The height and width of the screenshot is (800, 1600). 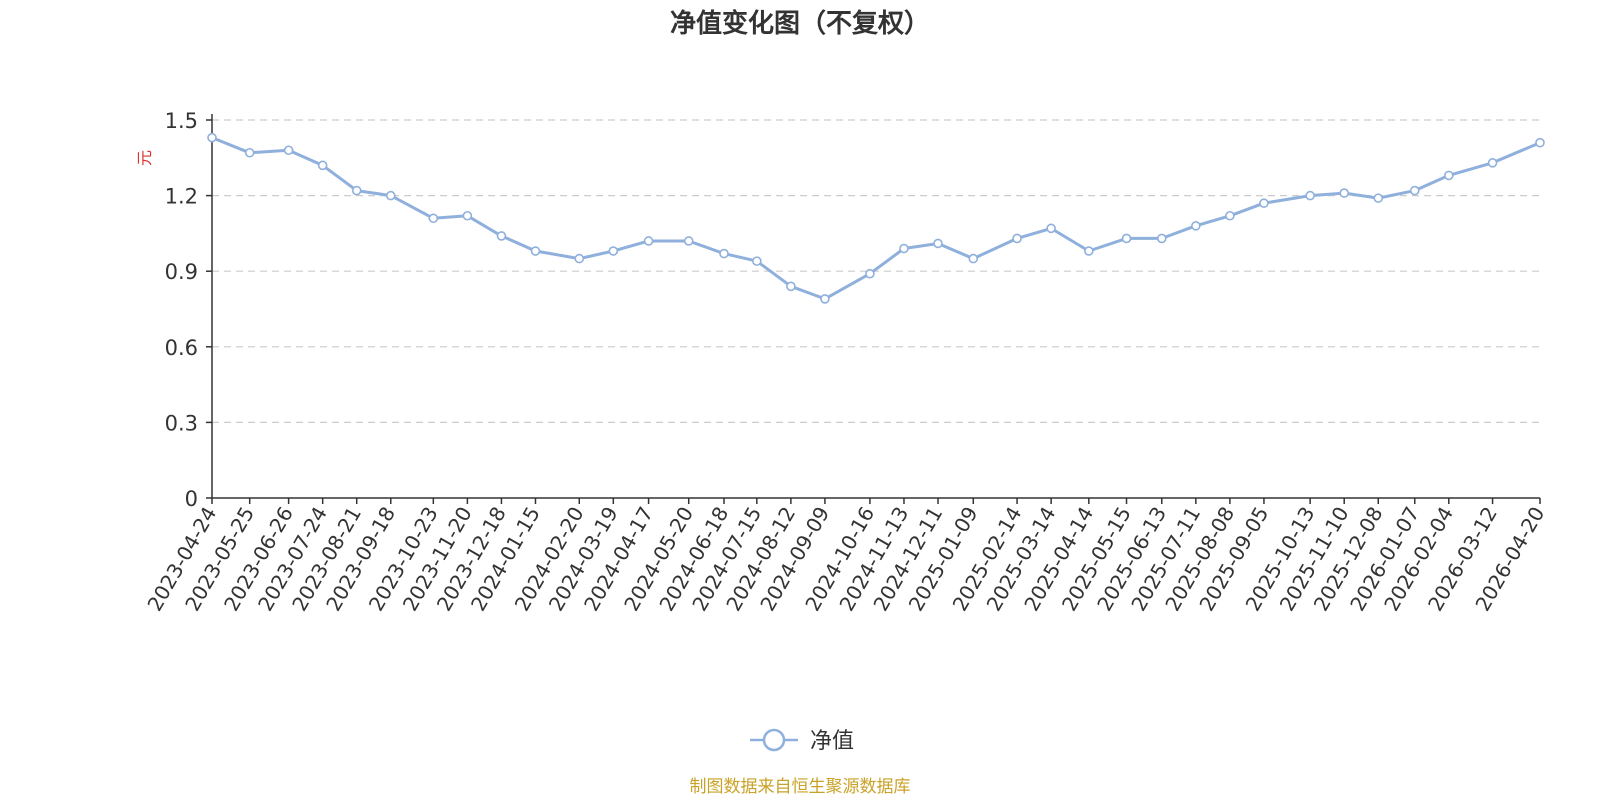 I want to click on legend-circle-icon, so click(x=774, y=740).